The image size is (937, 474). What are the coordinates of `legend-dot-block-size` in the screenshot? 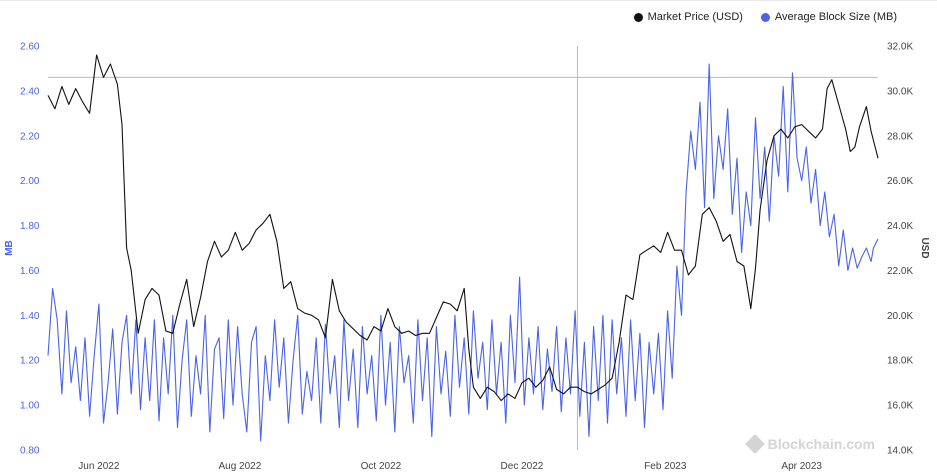 It's located at (765, 17).